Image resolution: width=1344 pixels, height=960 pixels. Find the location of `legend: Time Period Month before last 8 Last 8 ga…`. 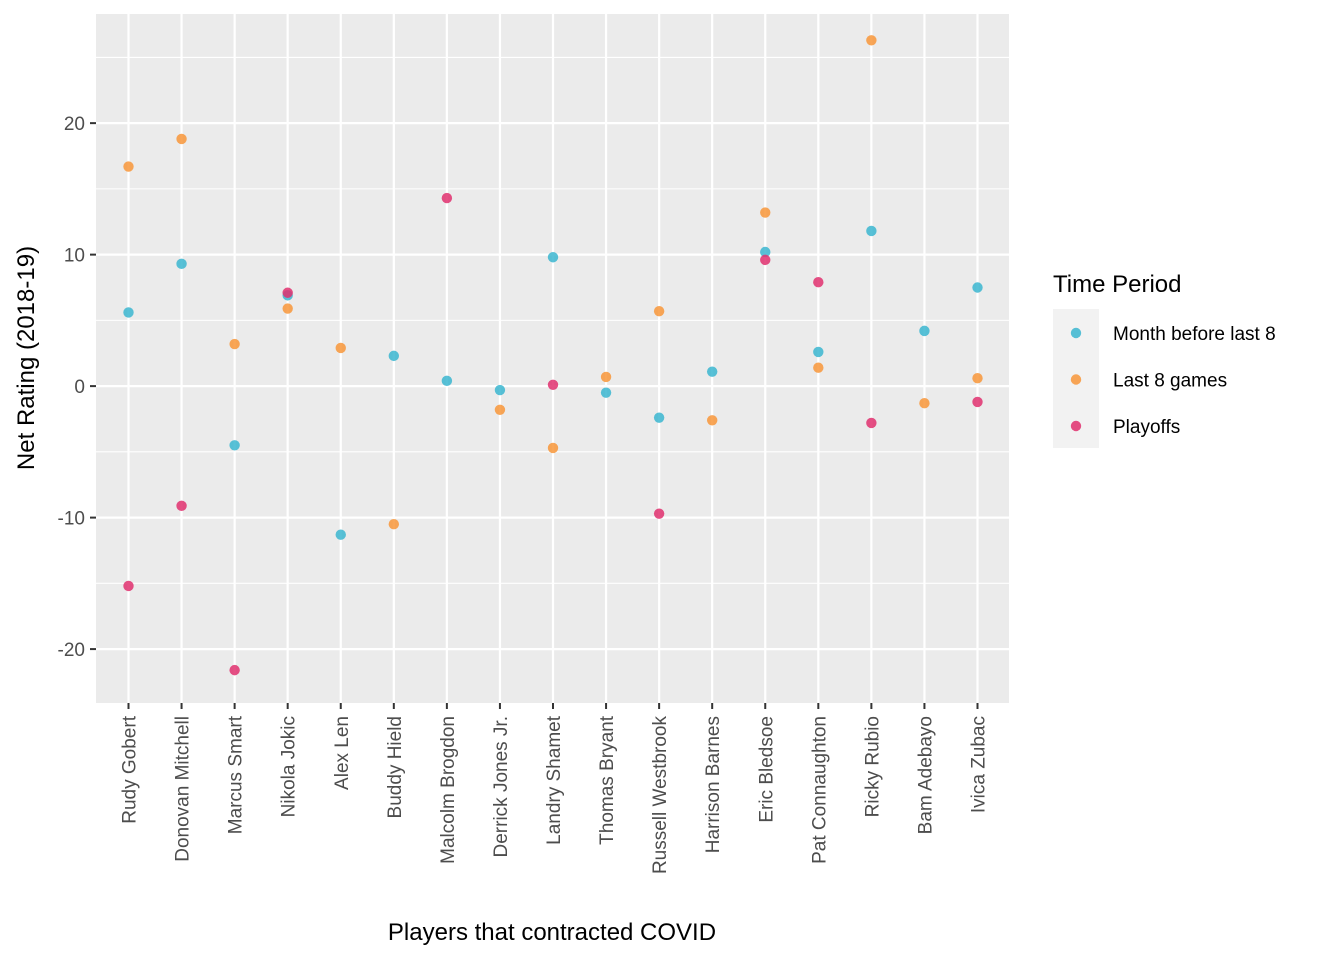

legend: Time Period Month before last 8 Last 8 ga… is located at coordinates (1164, 359).